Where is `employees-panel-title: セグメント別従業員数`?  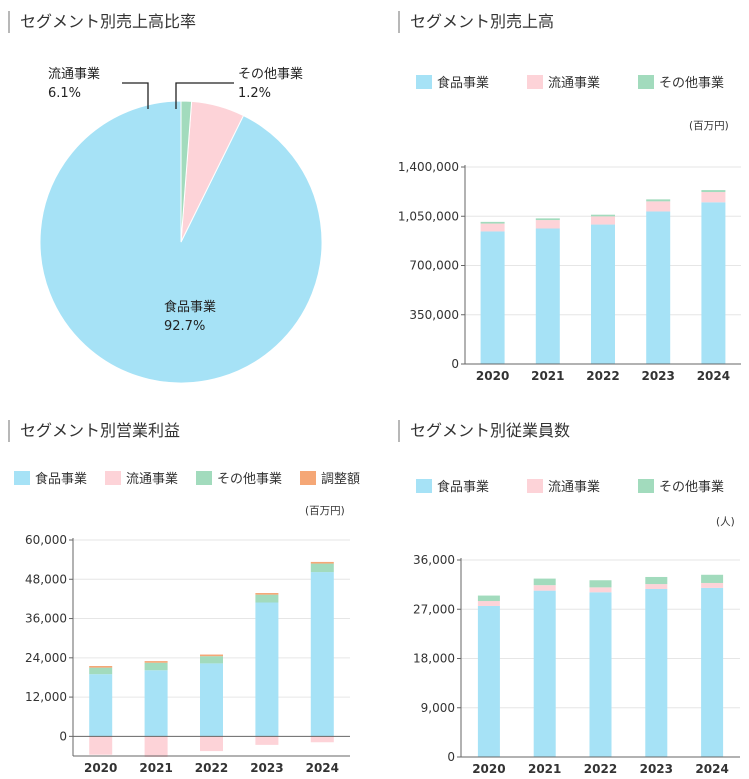
employees-panel-title: セグメント別従業員数 is located at coordinates (484, 431).